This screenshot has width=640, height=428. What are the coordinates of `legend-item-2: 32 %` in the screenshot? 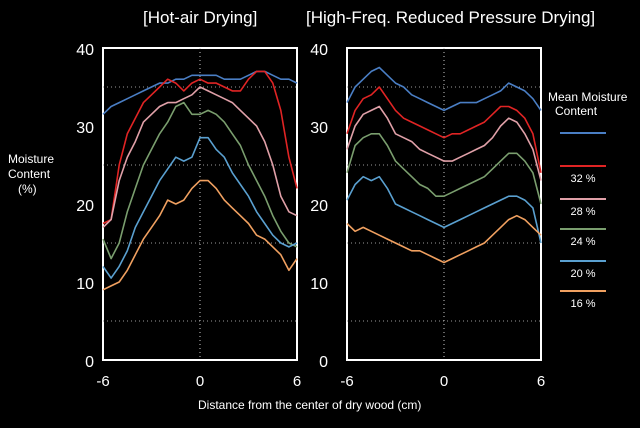 It's located at (590, 180).